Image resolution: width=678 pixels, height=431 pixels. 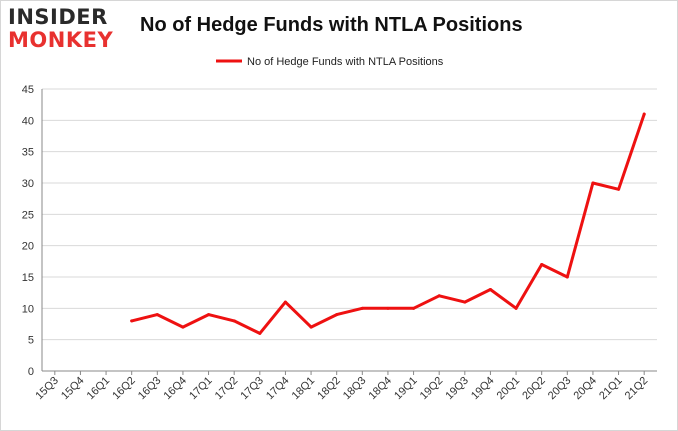 What do you see at coordinates (227, 389) in the screenshot?
I see `x-tick-label: 17Q2` at bounding box center [227, 389].